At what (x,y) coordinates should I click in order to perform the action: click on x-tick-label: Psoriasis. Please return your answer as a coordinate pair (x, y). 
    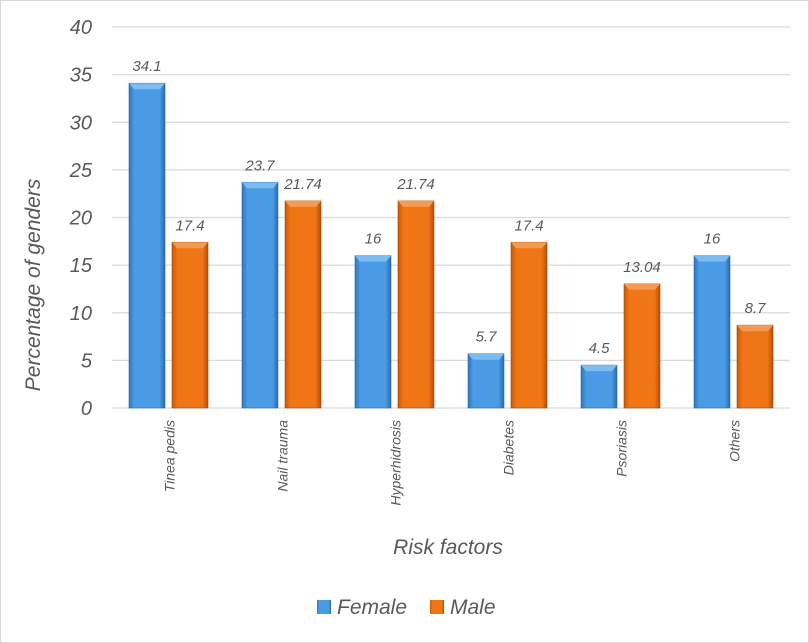
    Looking at the image, I should click on (622, 448).